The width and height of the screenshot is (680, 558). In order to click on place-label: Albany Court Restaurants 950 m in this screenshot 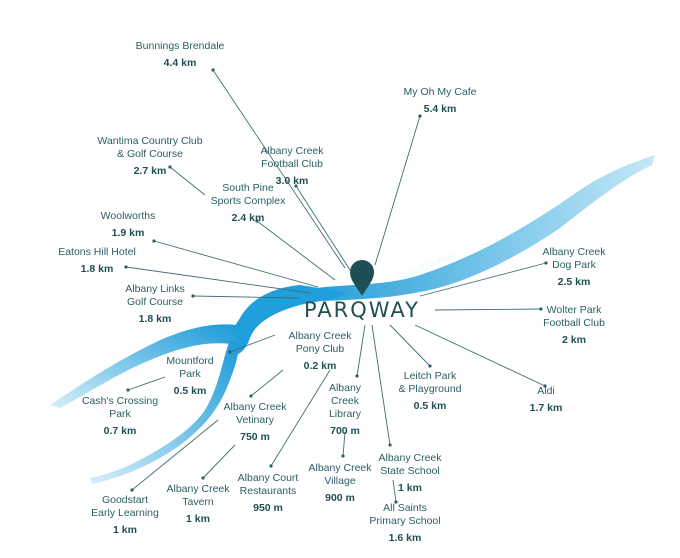, I will do `click(268, 493)`.